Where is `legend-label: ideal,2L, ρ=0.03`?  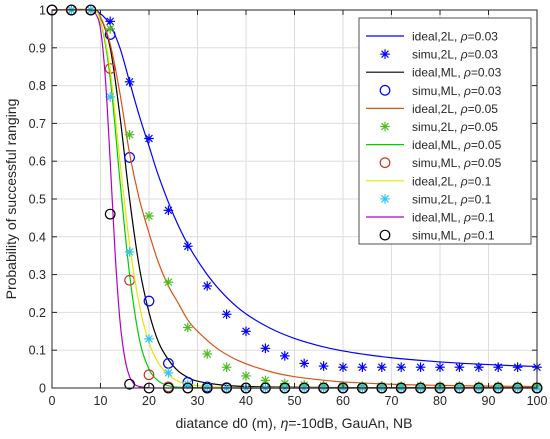
legend-label: ideal,2L, ρ=0.03 is located at coordinates (455, 37).